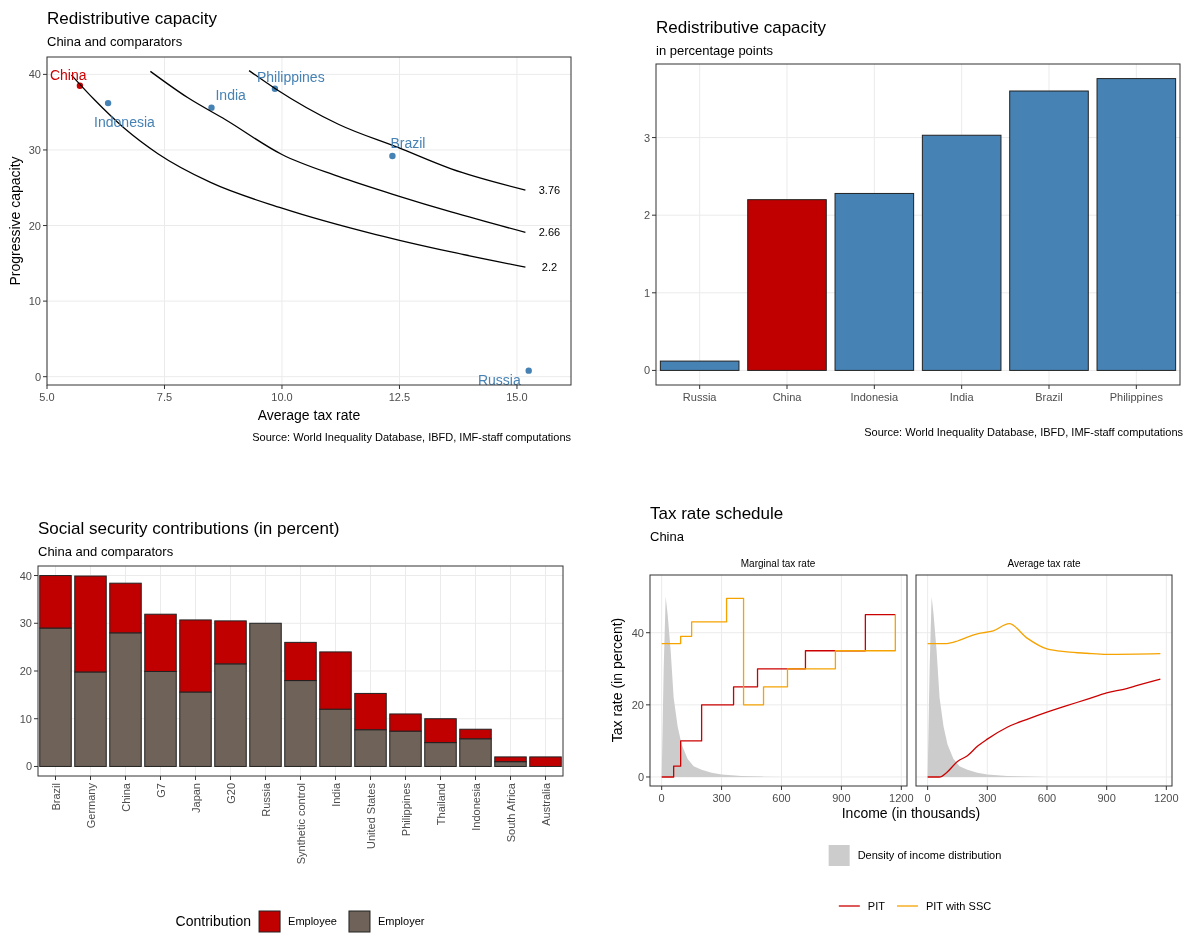 This screenshot has width=1187, height=934. What do you see at coordinates (499, 379) in the screenshot?
I see `series-label: Russia` at bounding box center [499, 379].